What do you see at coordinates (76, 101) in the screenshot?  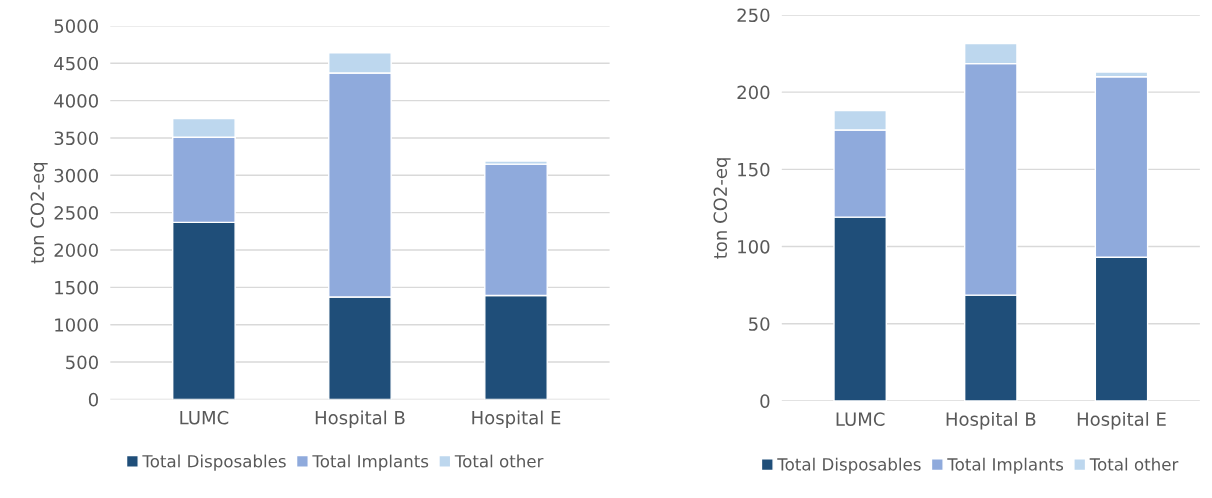 I see `y-tick-label: 4000` at bounding box center [76, 101].